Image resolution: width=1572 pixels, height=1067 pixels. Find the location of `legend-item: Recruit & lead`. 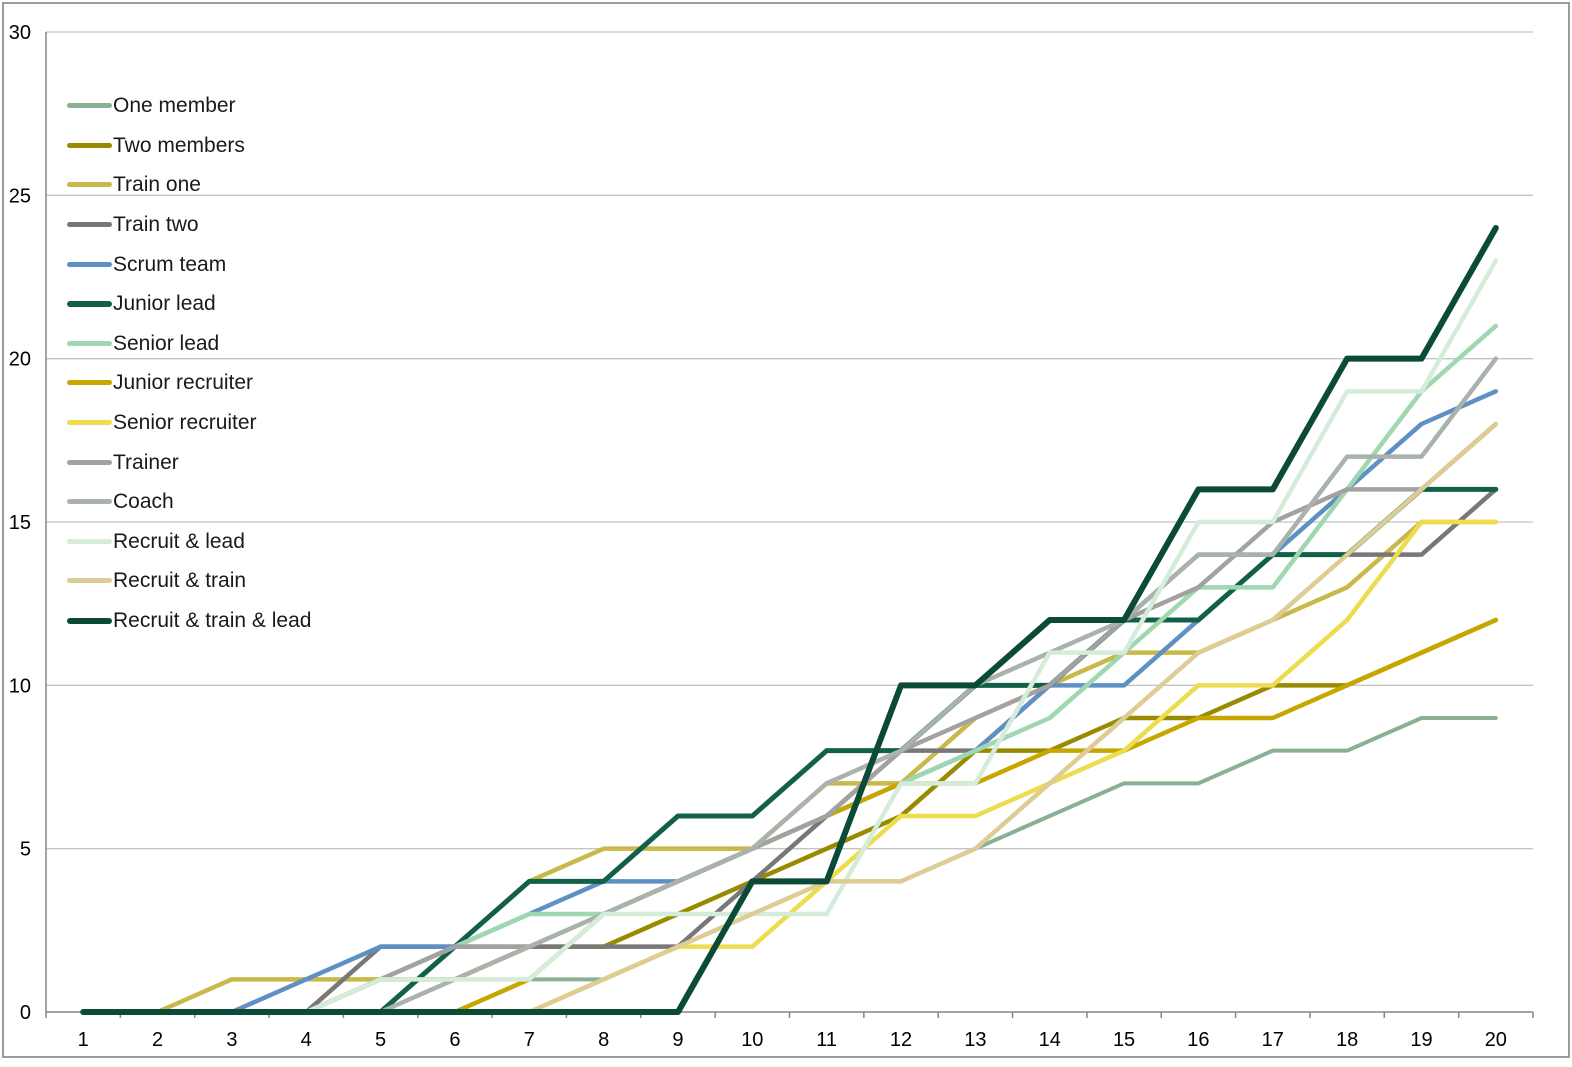

legend-item: Recruit & lead is located at coordinates (189, 542).